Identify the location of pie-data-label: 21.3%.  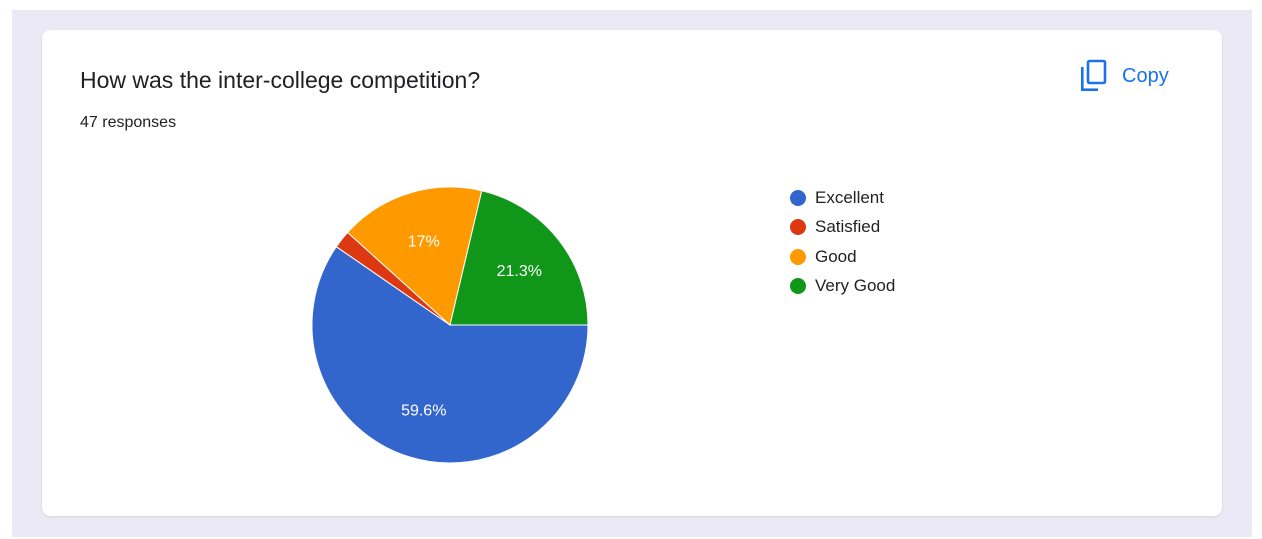
(519, 271).